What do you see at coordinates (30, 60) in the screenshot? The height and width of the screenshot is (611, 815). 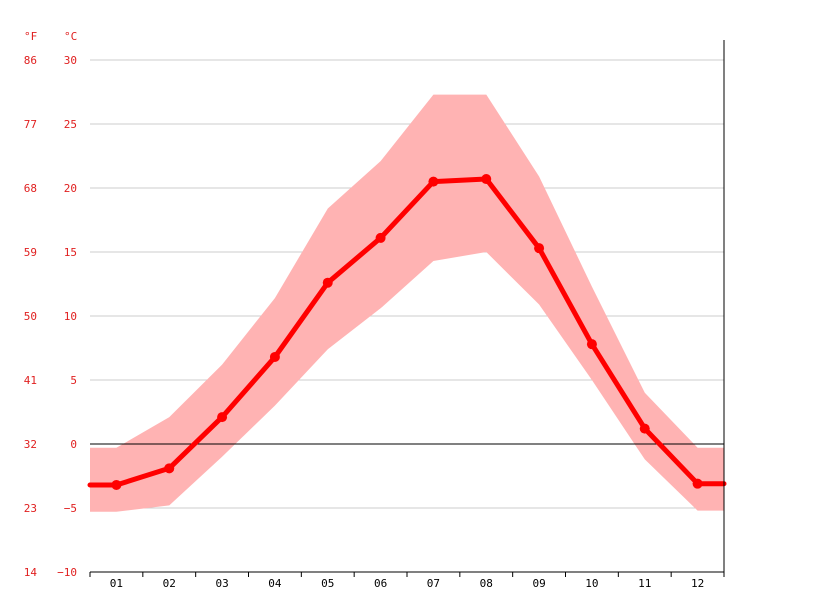 I see `y-tick-fahrenheit: 86` at bounding box center [30, 60].